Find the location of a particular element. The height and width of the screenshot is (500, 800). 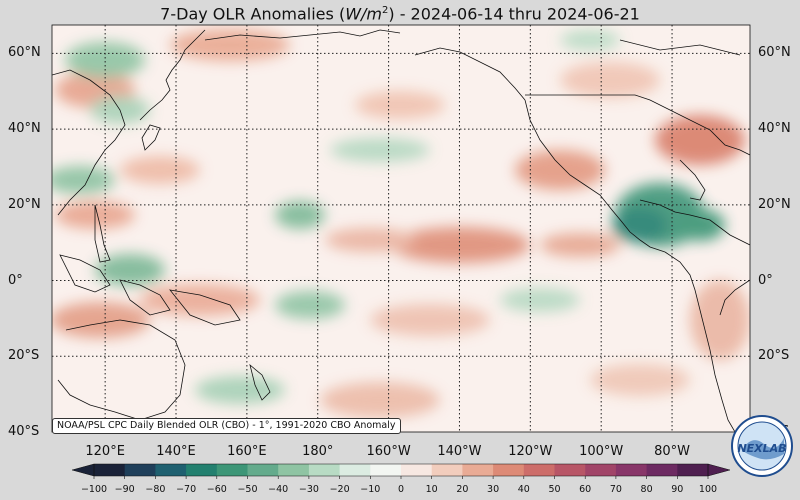

lon-label: 120°E is located at coordinates (105, 451).